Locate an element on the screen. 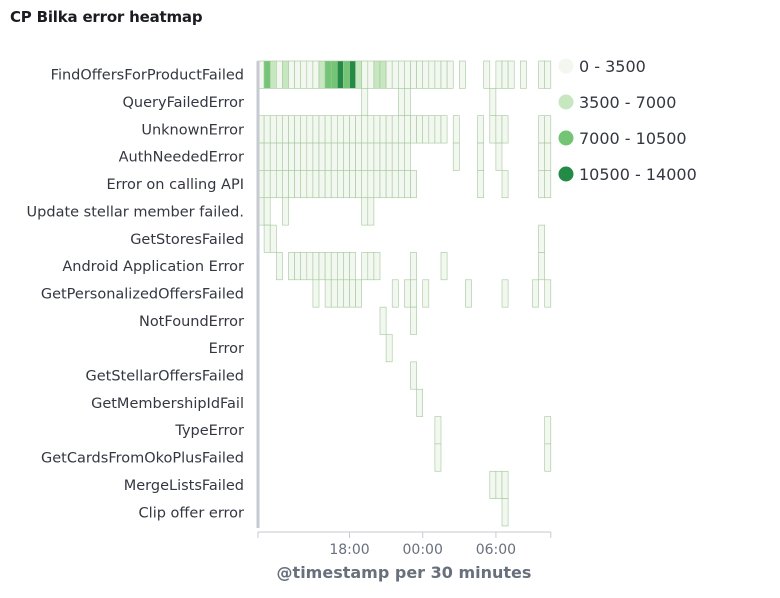  legend-label: 0 - 3500 is located at coordinates (612, 66).